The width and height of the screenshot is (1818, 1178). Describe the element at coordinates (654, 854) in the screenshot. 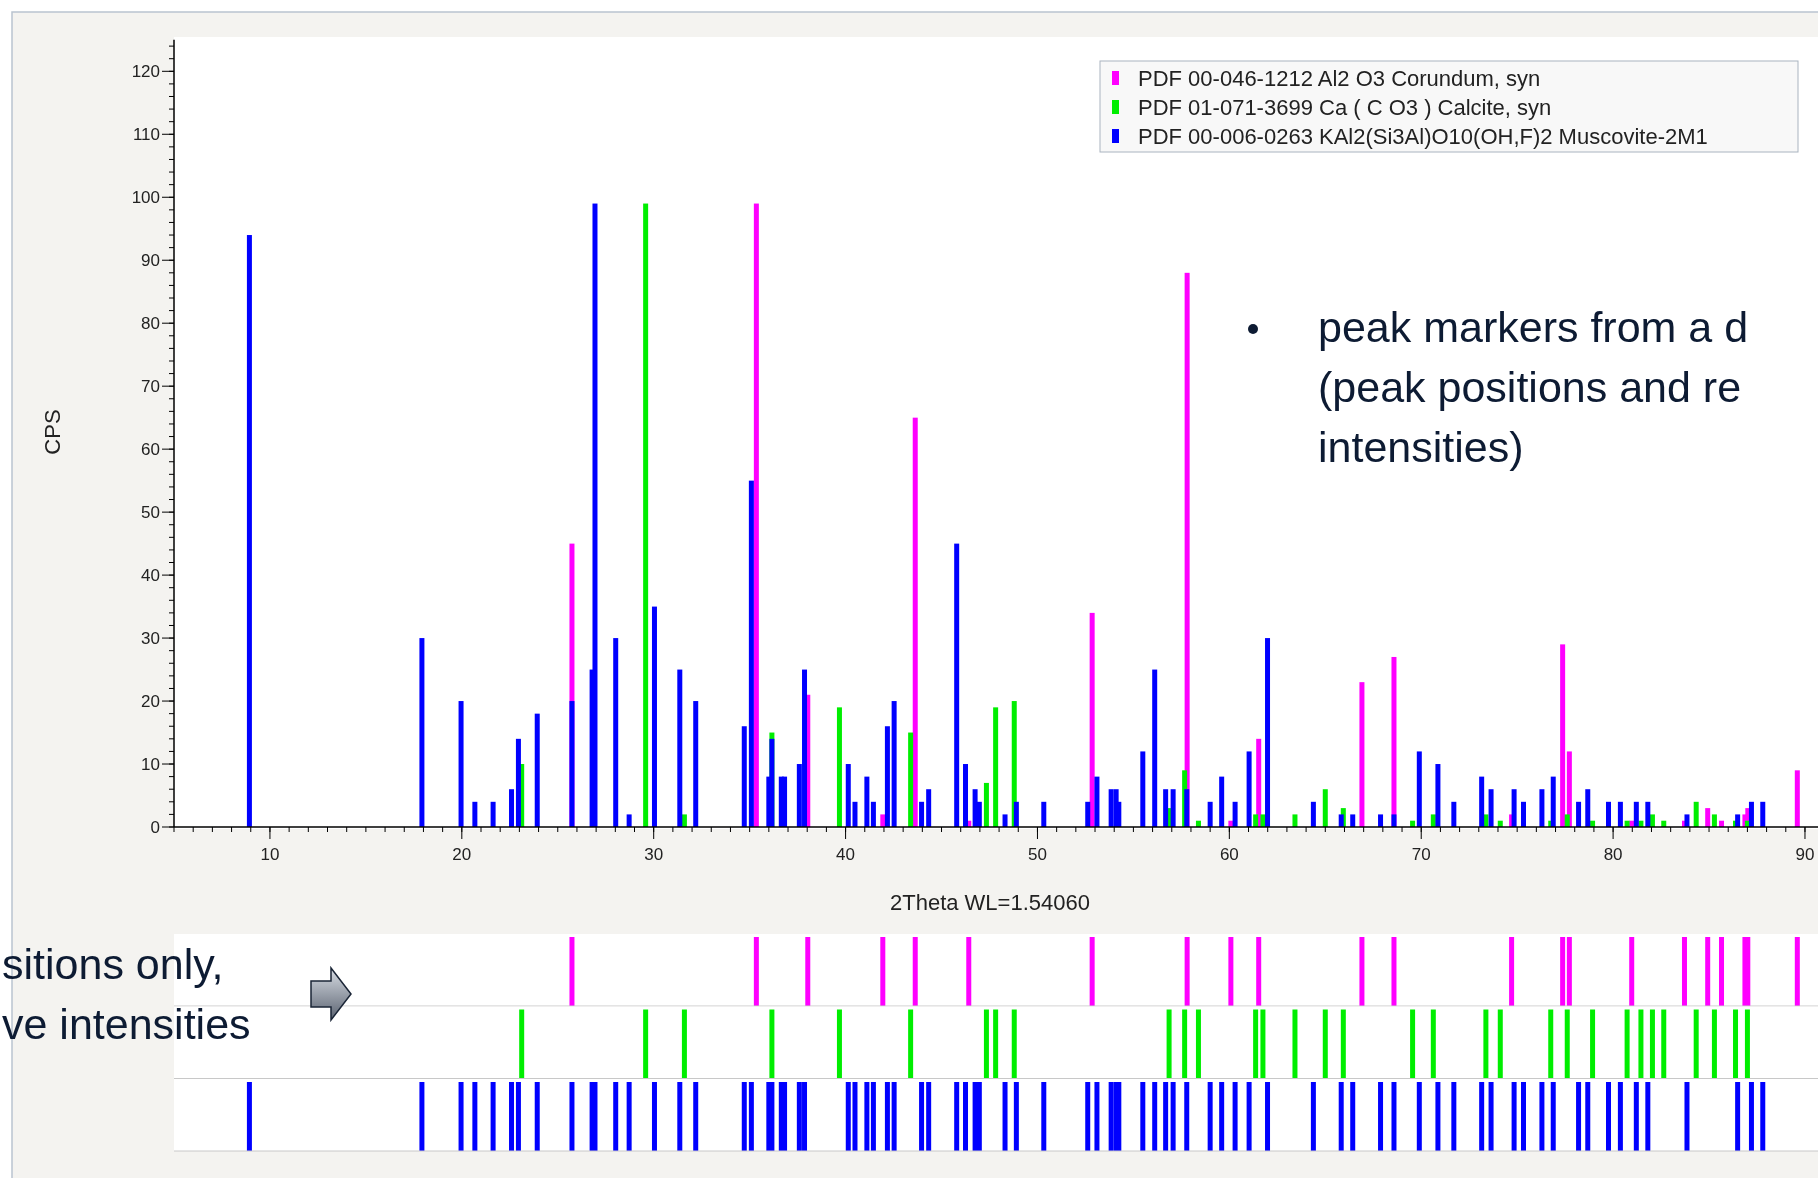

I see `x-tick-label: 30` at that location.